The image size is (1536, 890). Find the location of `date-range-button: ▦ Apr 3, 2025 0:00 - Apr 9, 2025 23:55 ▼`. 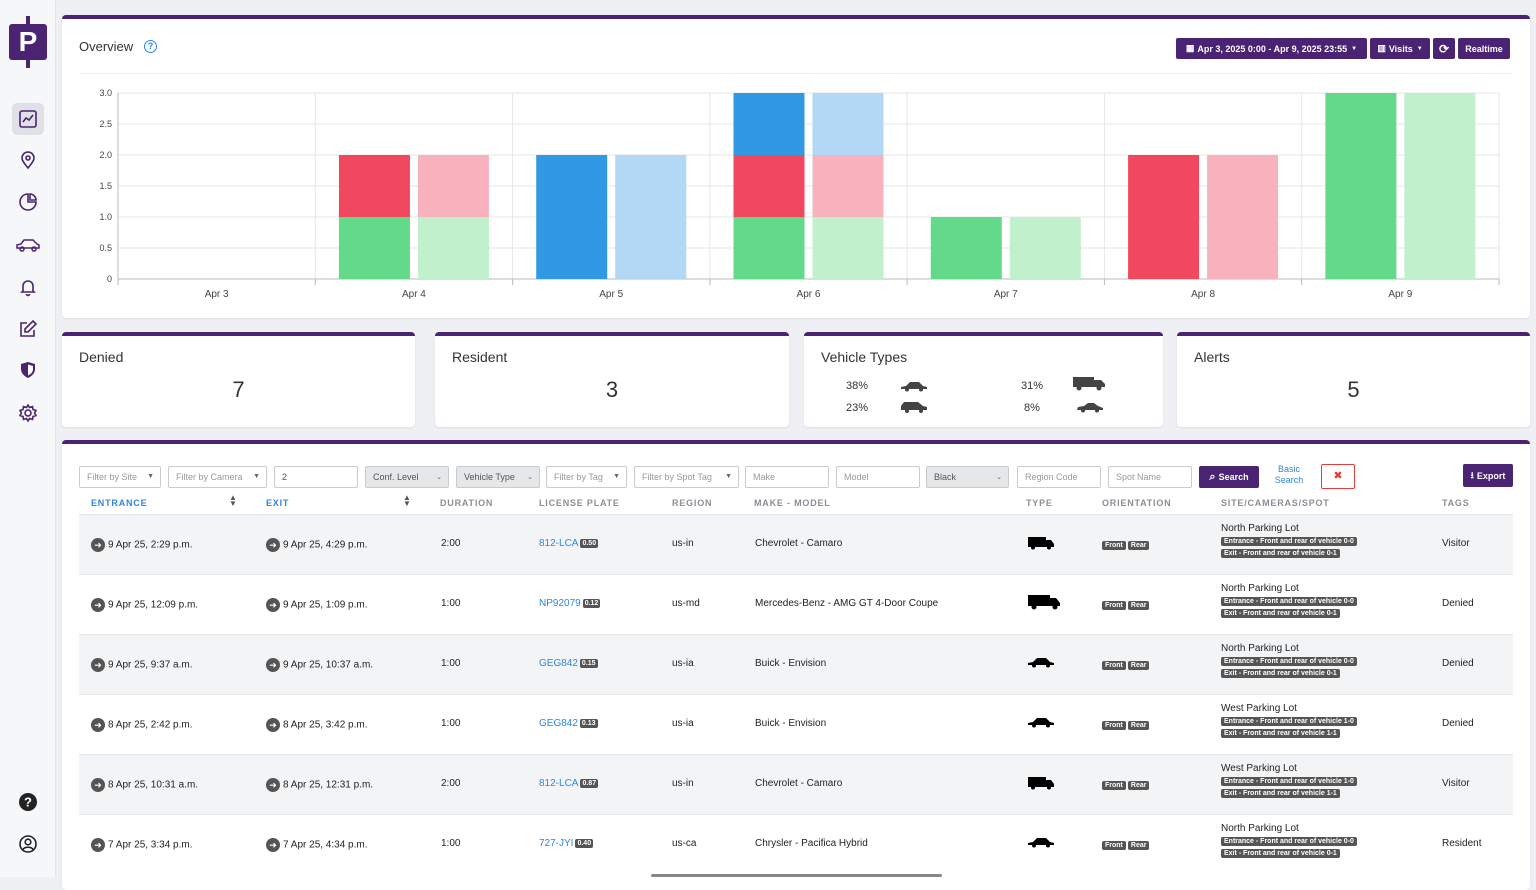

date-range-button: ▦ Apr 3, 2025 0:00 - Apr 9, 2025 23:55 ▼ is located at coordinates (1271, 48).